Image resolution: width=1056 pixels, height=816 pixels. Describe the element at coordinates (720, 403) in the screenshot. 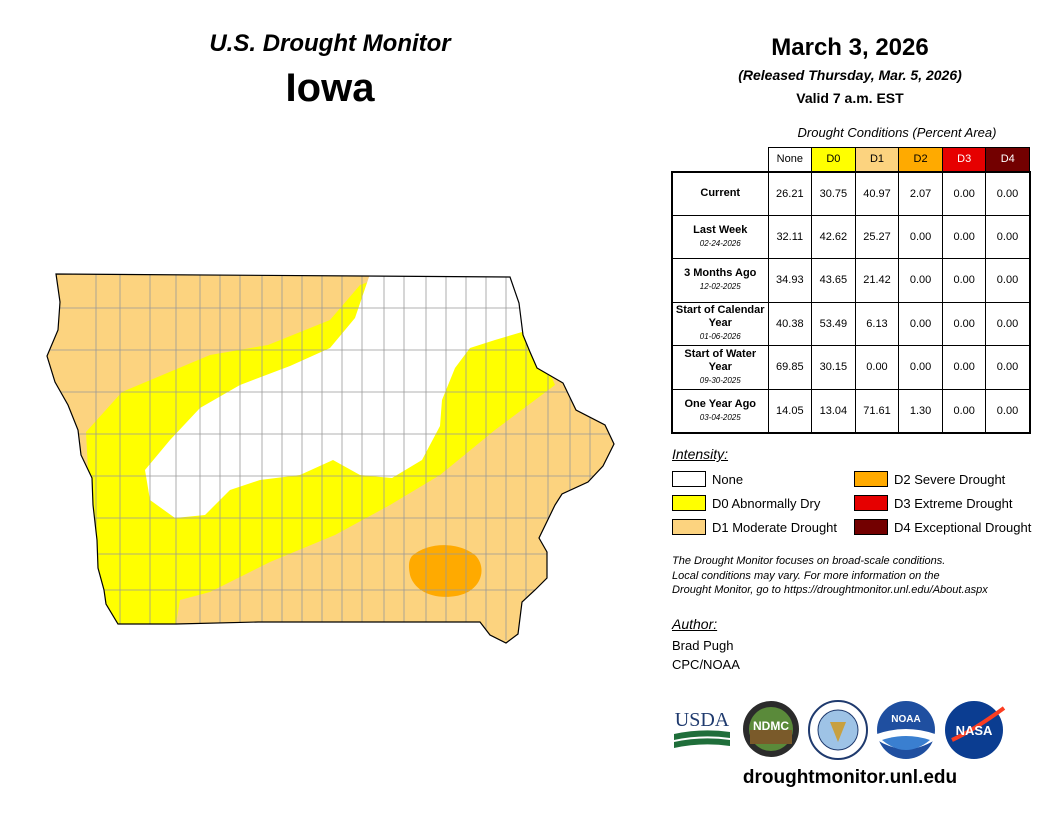

I see `row-label-text: One Year Ago` at that location.